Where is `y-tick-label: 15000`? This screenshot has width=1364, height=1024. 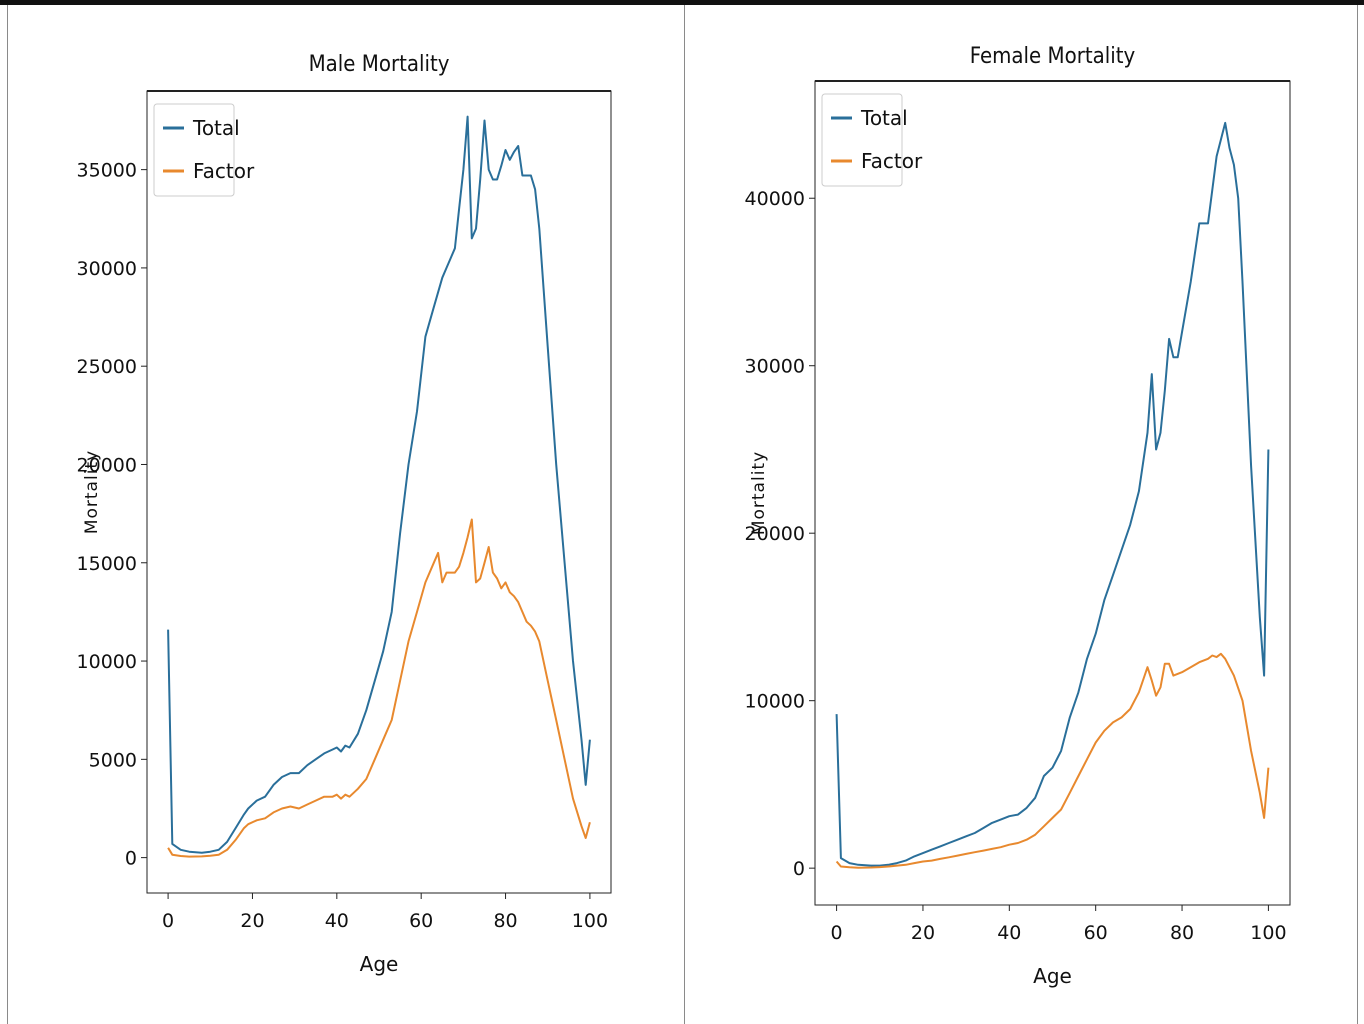
y-tick-label: 15000 is located at coordinates (107, 564).